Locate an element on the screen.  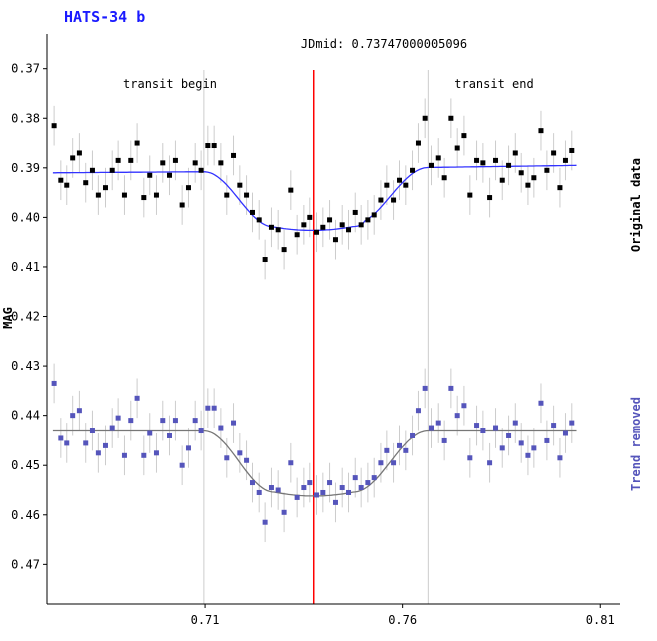
y-tick-label: 0.40 is located at coordinates (25, 217).